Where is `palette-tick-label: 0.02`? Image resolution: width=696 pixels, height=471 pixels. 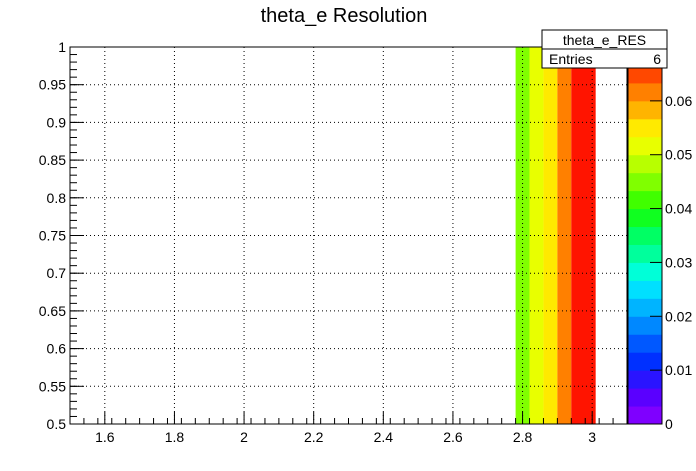 palette-tick-label: 0.02 is located at coordinates (678, 316).